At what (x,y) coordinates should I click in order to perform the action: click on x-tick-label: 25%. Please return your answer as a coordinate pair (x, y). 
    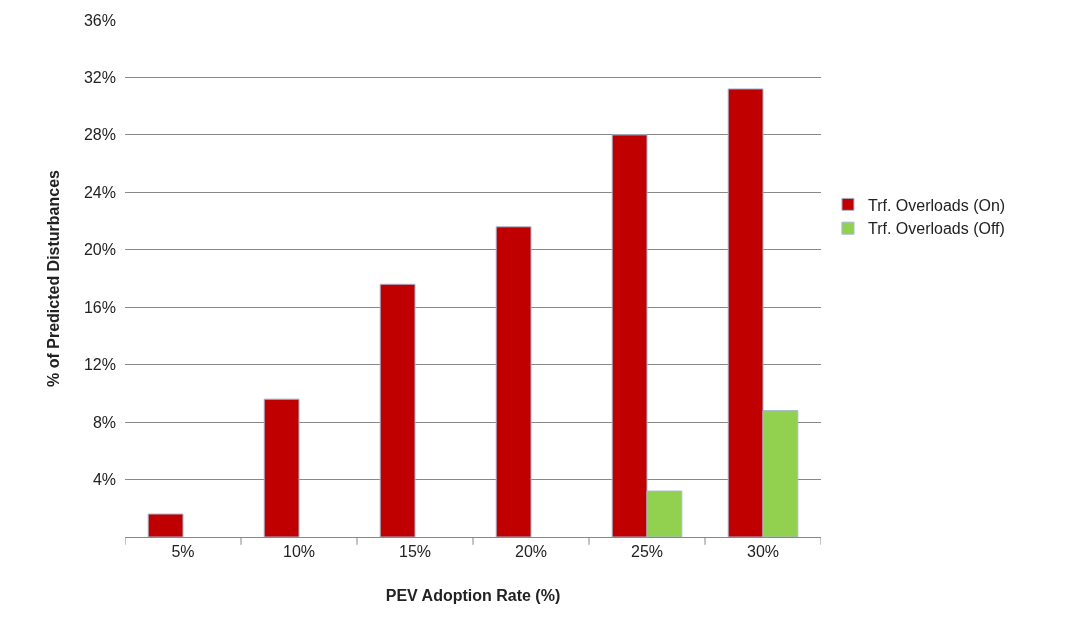
    Looking at the image, I should click on (647, 552).